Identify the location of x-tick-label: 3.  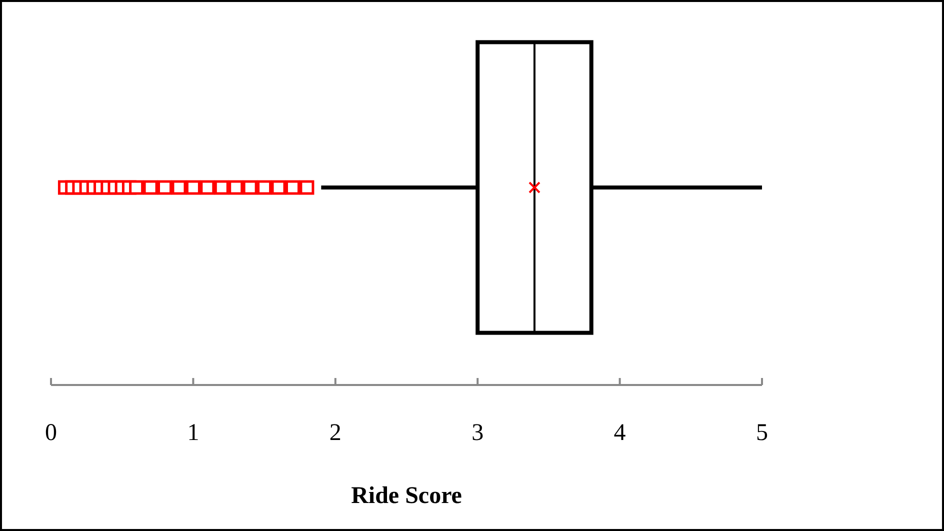
(478, 433).